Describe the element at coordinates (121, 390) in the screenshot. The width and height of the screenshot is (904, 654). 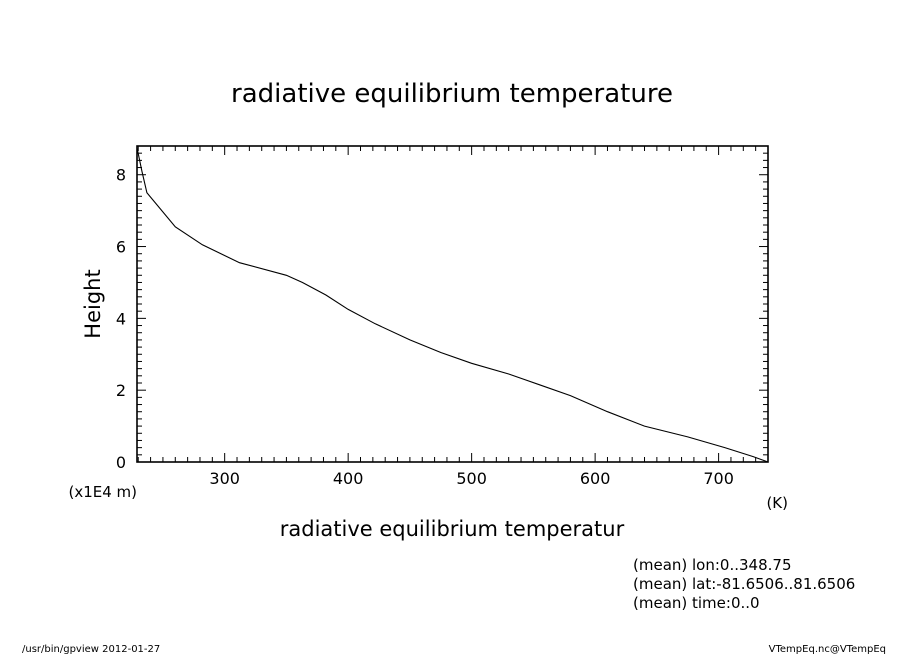
I see `y-tick-label: 2` at that location.